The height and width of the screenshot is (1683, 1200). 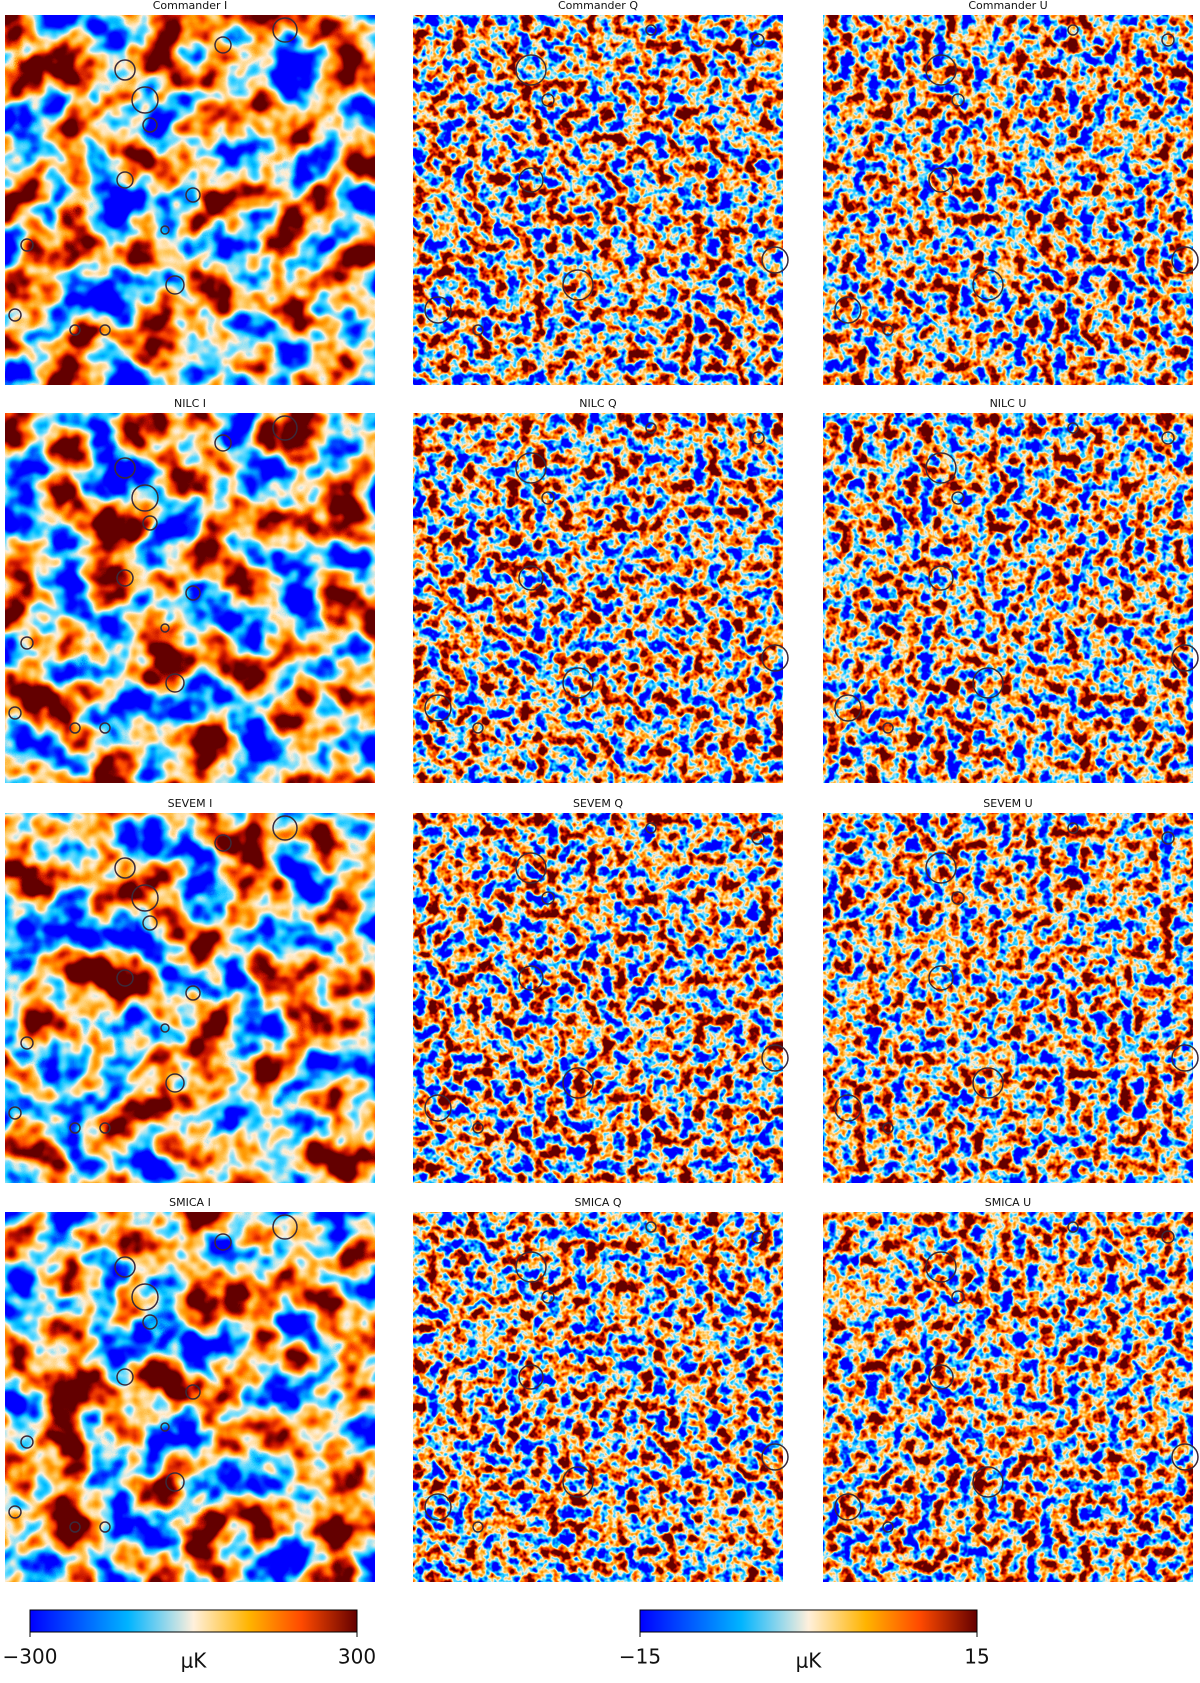 What do you see at coordinates (190, 6) in the screenshot?
I see `panel-title: Commander I` at bounding box center [190, 6].